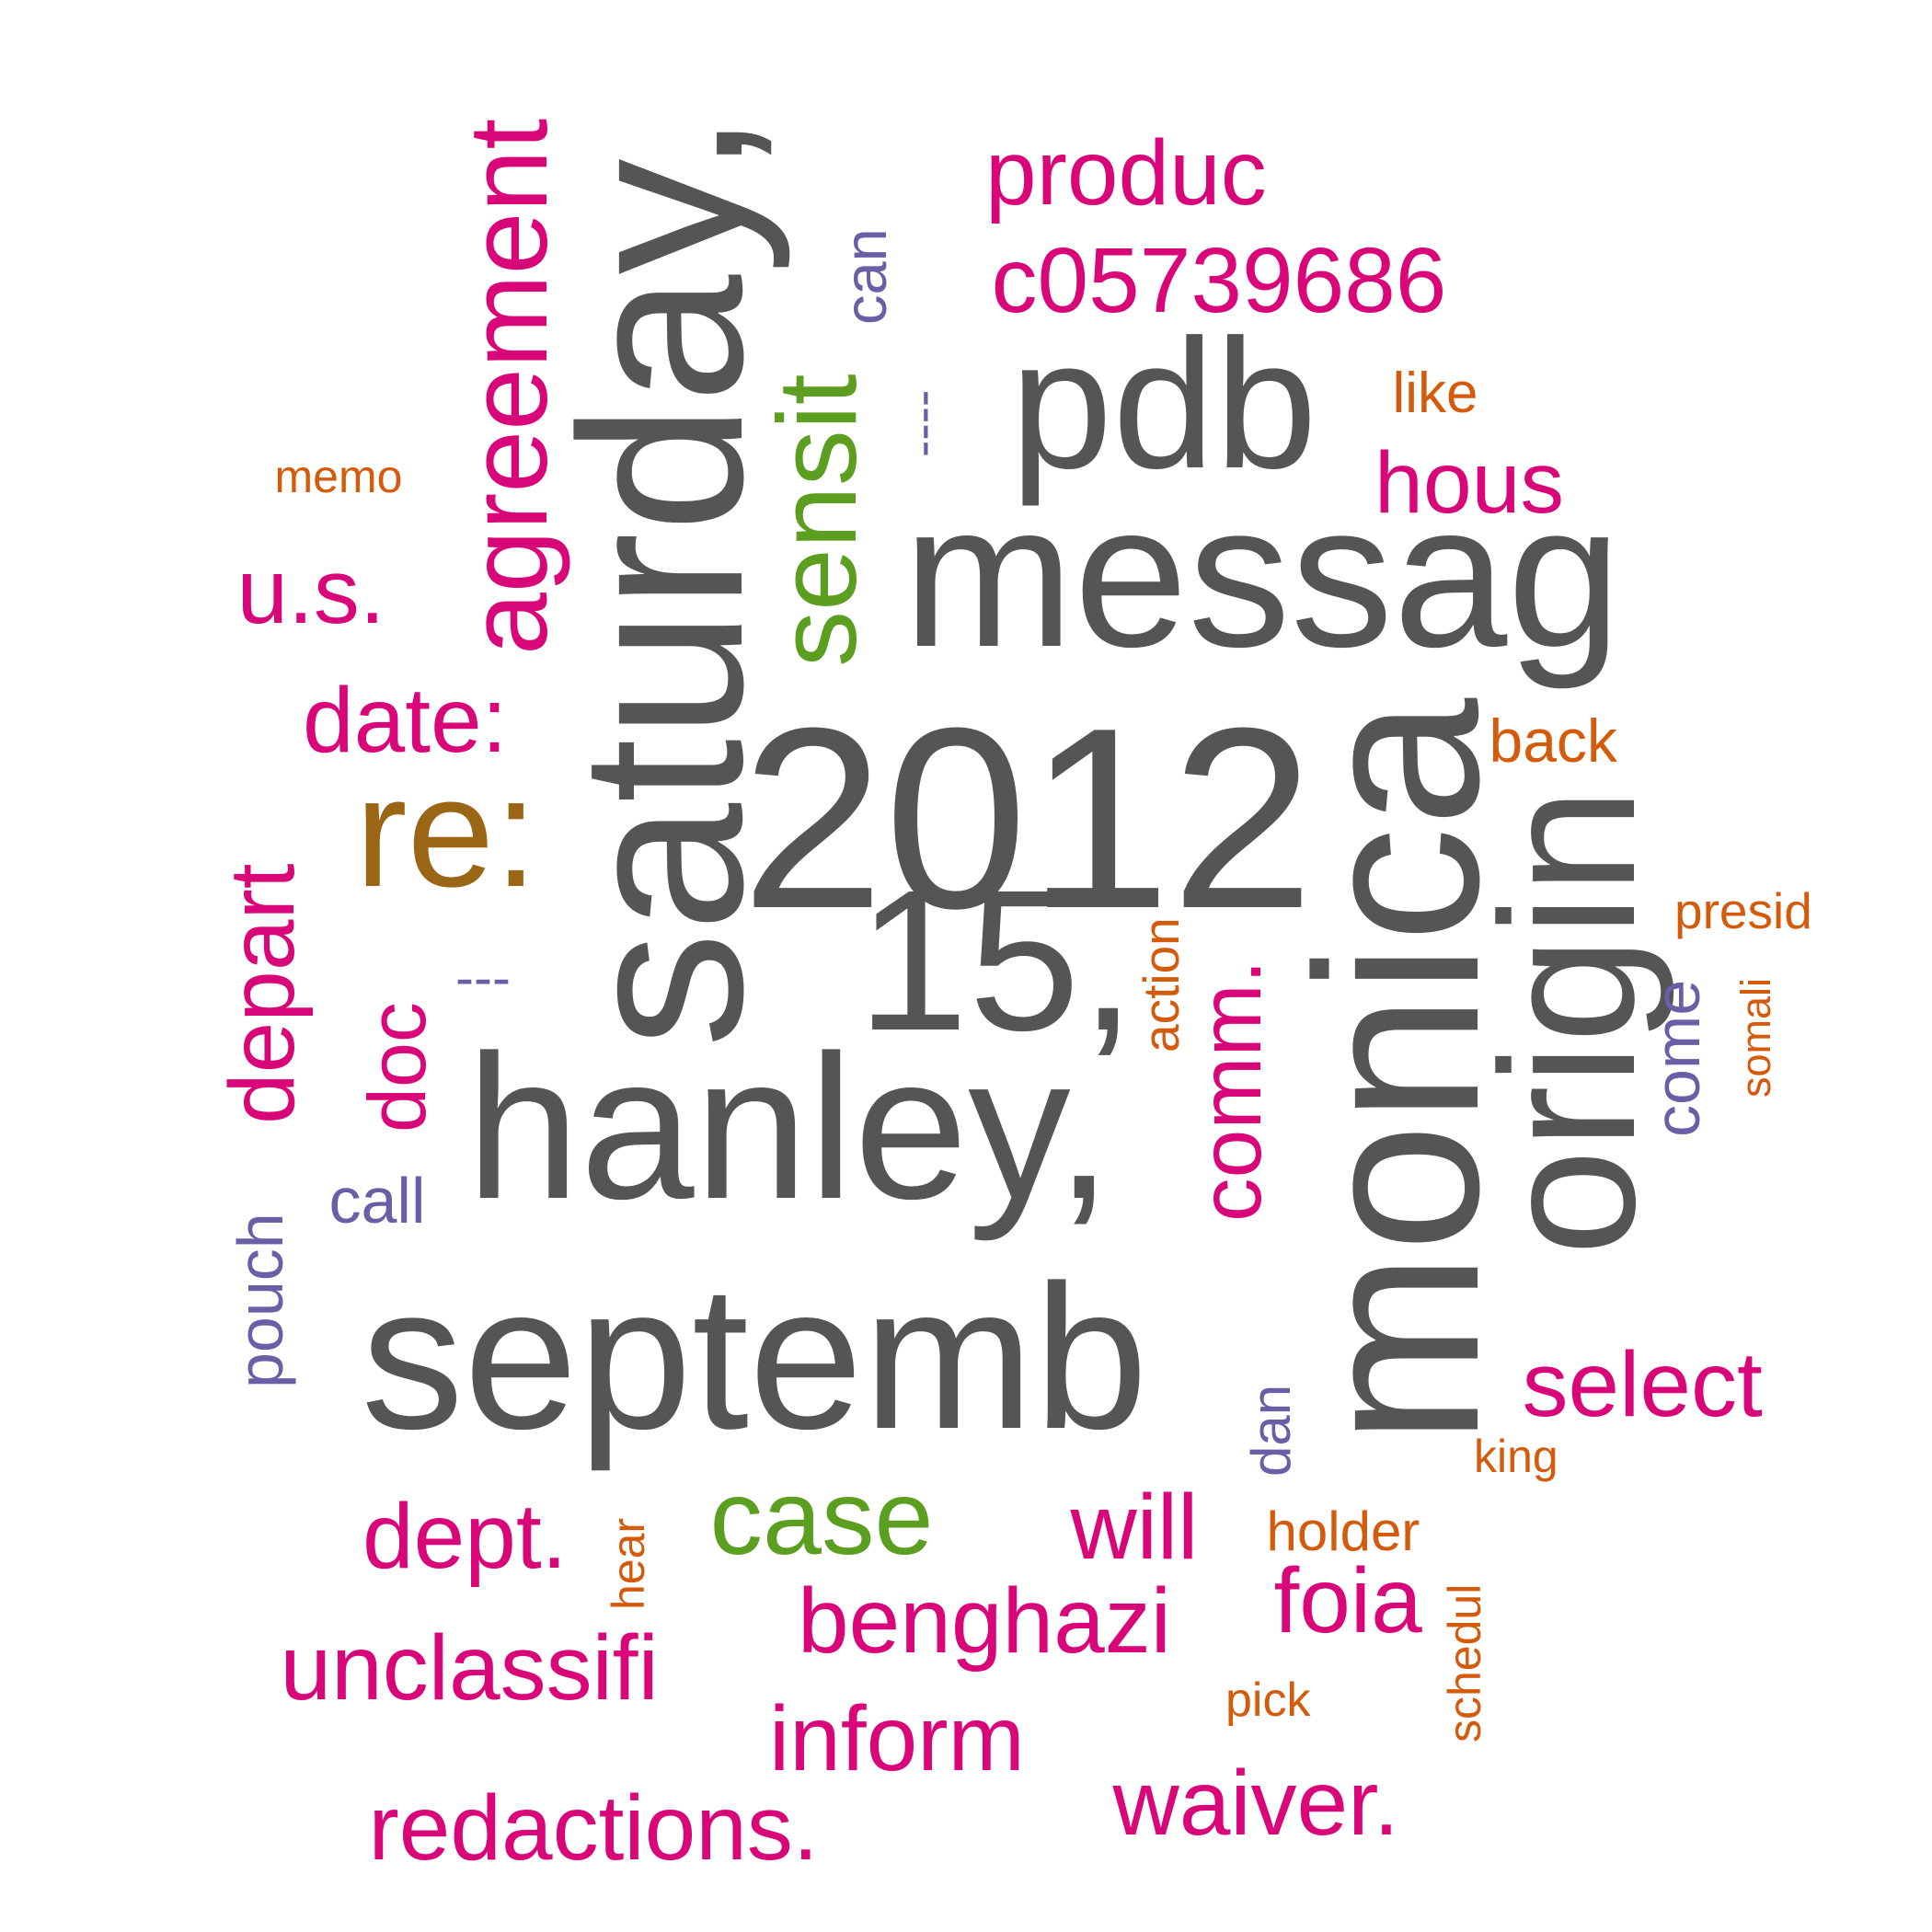 This screenshot has height=1932, width=1932. Describe the element at coordinates (1219, 280) in the screenshot. I see `word-c05739686: c05739686` at that location.